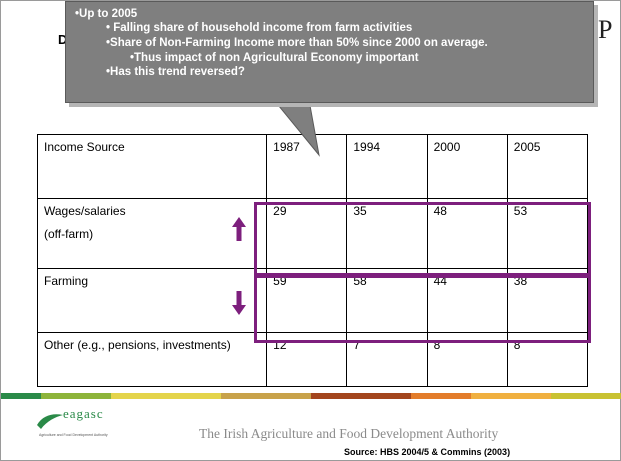 This screenshot has height=461, width=621. I want to click on table-row: Wages/salaries (off-farm) 29 35 48 53, so click(312, 233).